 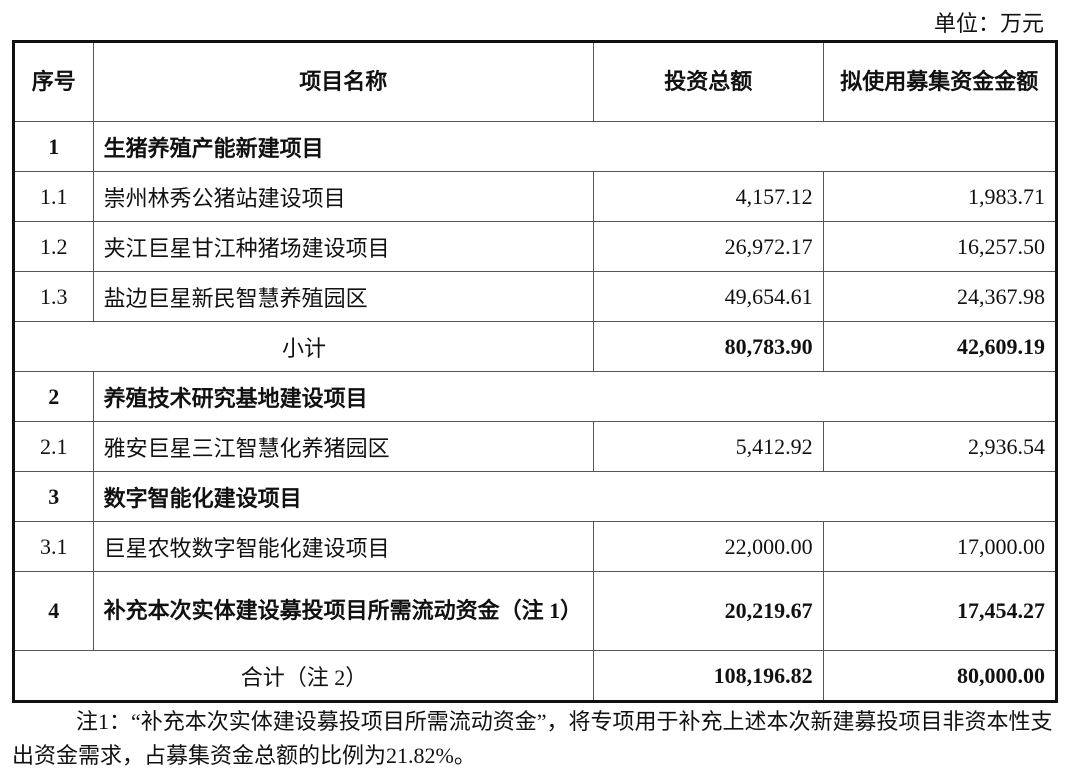 I want to click on grand-total-row: 合计（注 2） 108,196.82 80,000.00, so click(x=535, y=676).